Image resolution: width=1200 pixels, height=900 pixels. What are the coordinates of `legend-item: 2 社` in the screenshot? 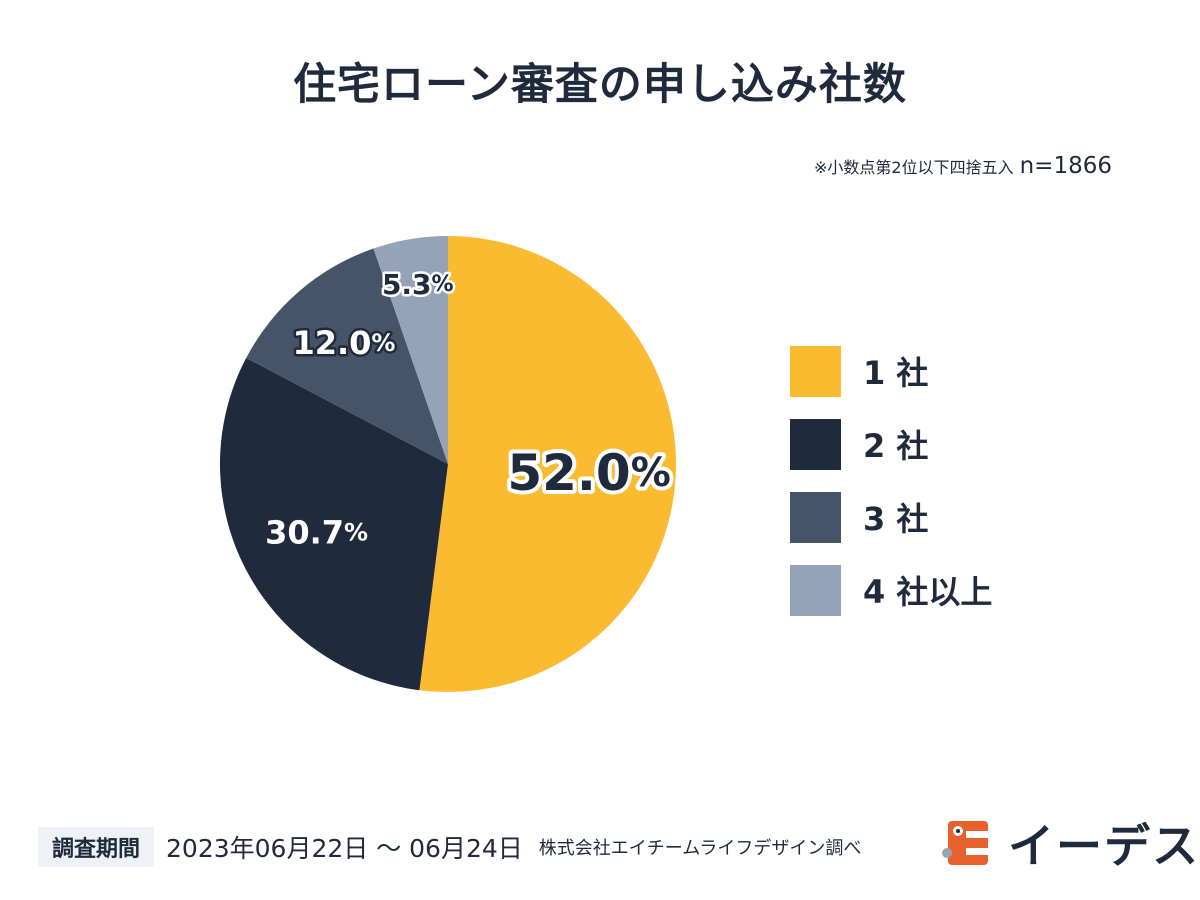 It's located at (891, 444).